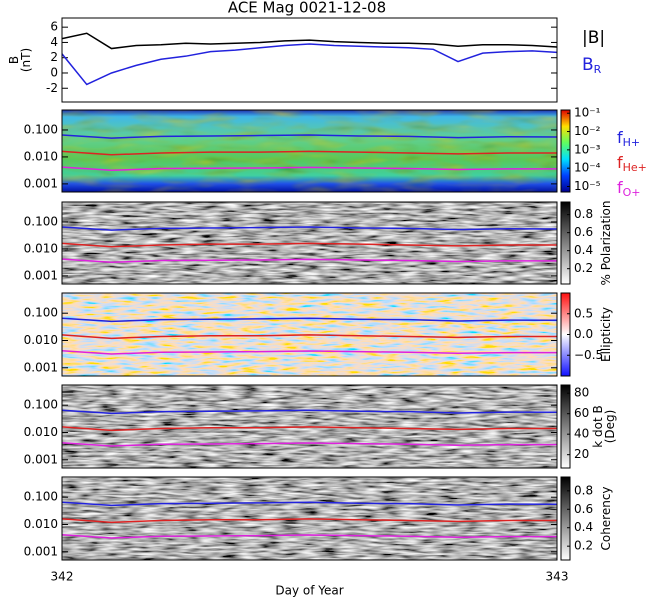 The width and height of the screenshot is (650, 600). Describe the element at coordinates (52, 88) in the screenshot. I see `y-tick-label: -2` at that location.